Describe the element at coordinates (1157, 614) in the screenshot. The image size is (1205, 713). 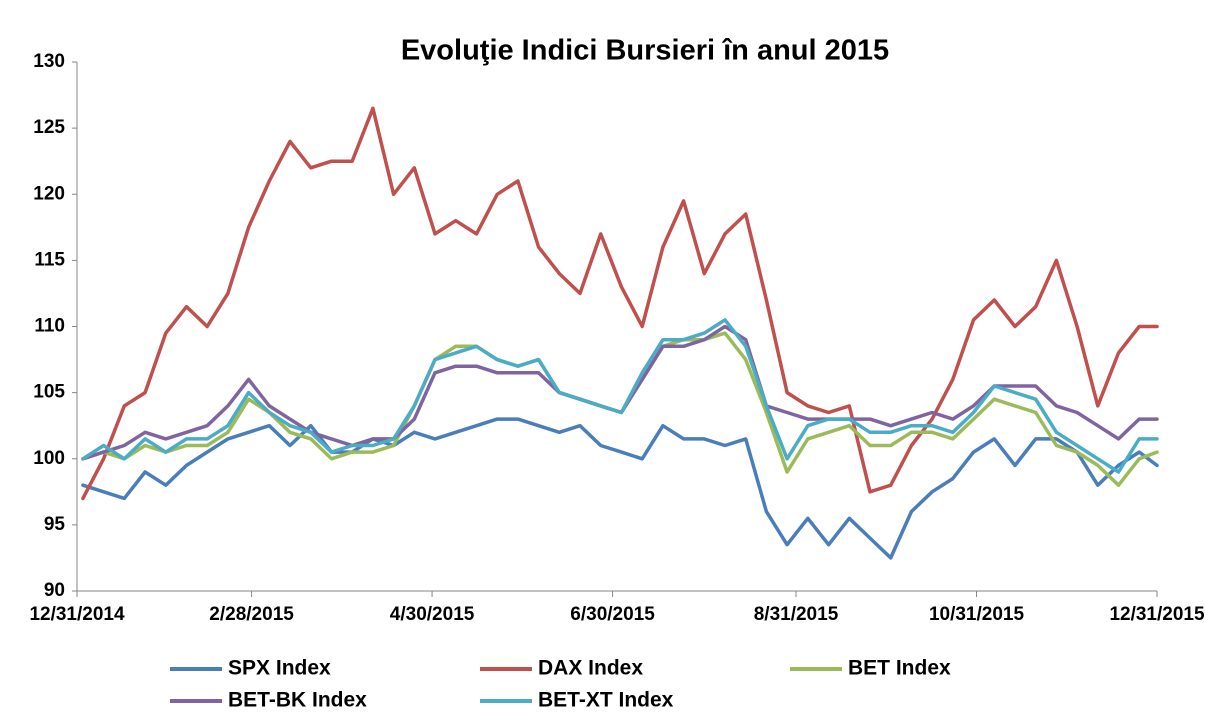
I see `x-tick-label: 12/31/2015` at that location.